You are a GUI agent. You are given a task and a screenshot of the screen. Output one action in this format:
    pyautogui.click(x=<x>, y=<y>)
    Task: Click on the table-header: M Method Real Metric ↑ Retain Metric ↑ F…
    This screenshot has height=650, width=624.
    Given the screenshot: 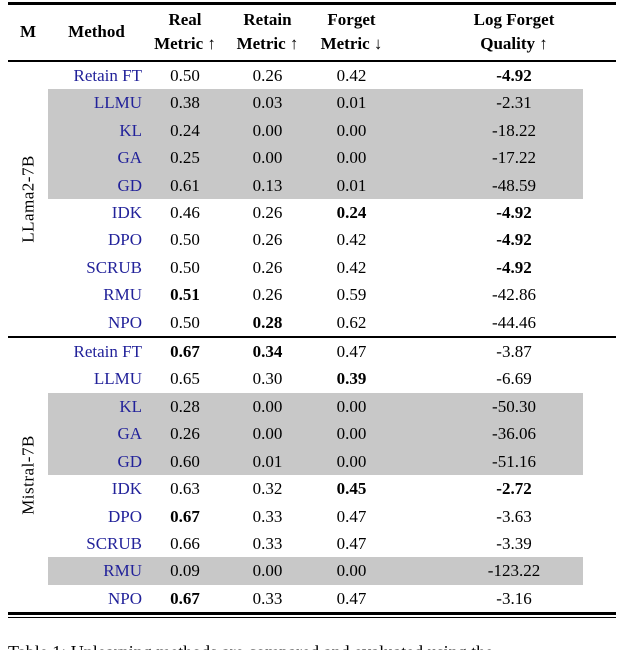 What is the action you would take?
    pyautogui.click(x=312, y=33)
    